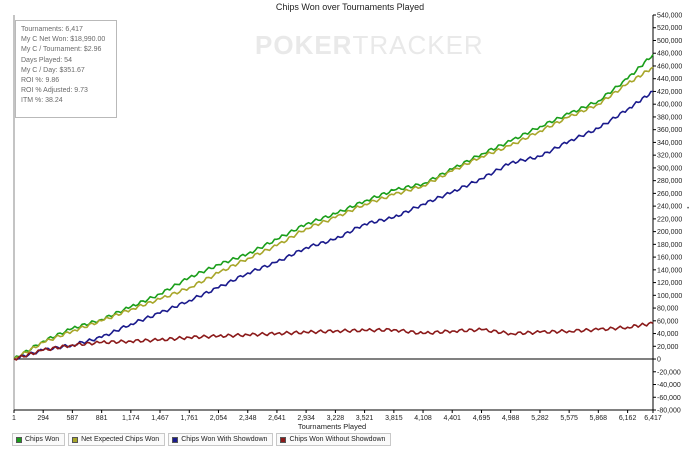 This screenshot has height=456, width=700. What do you see at coordinates (277, 418) in the screenshot?
I see `x-tick-label: 2,641` at bounding box center [277, 418].